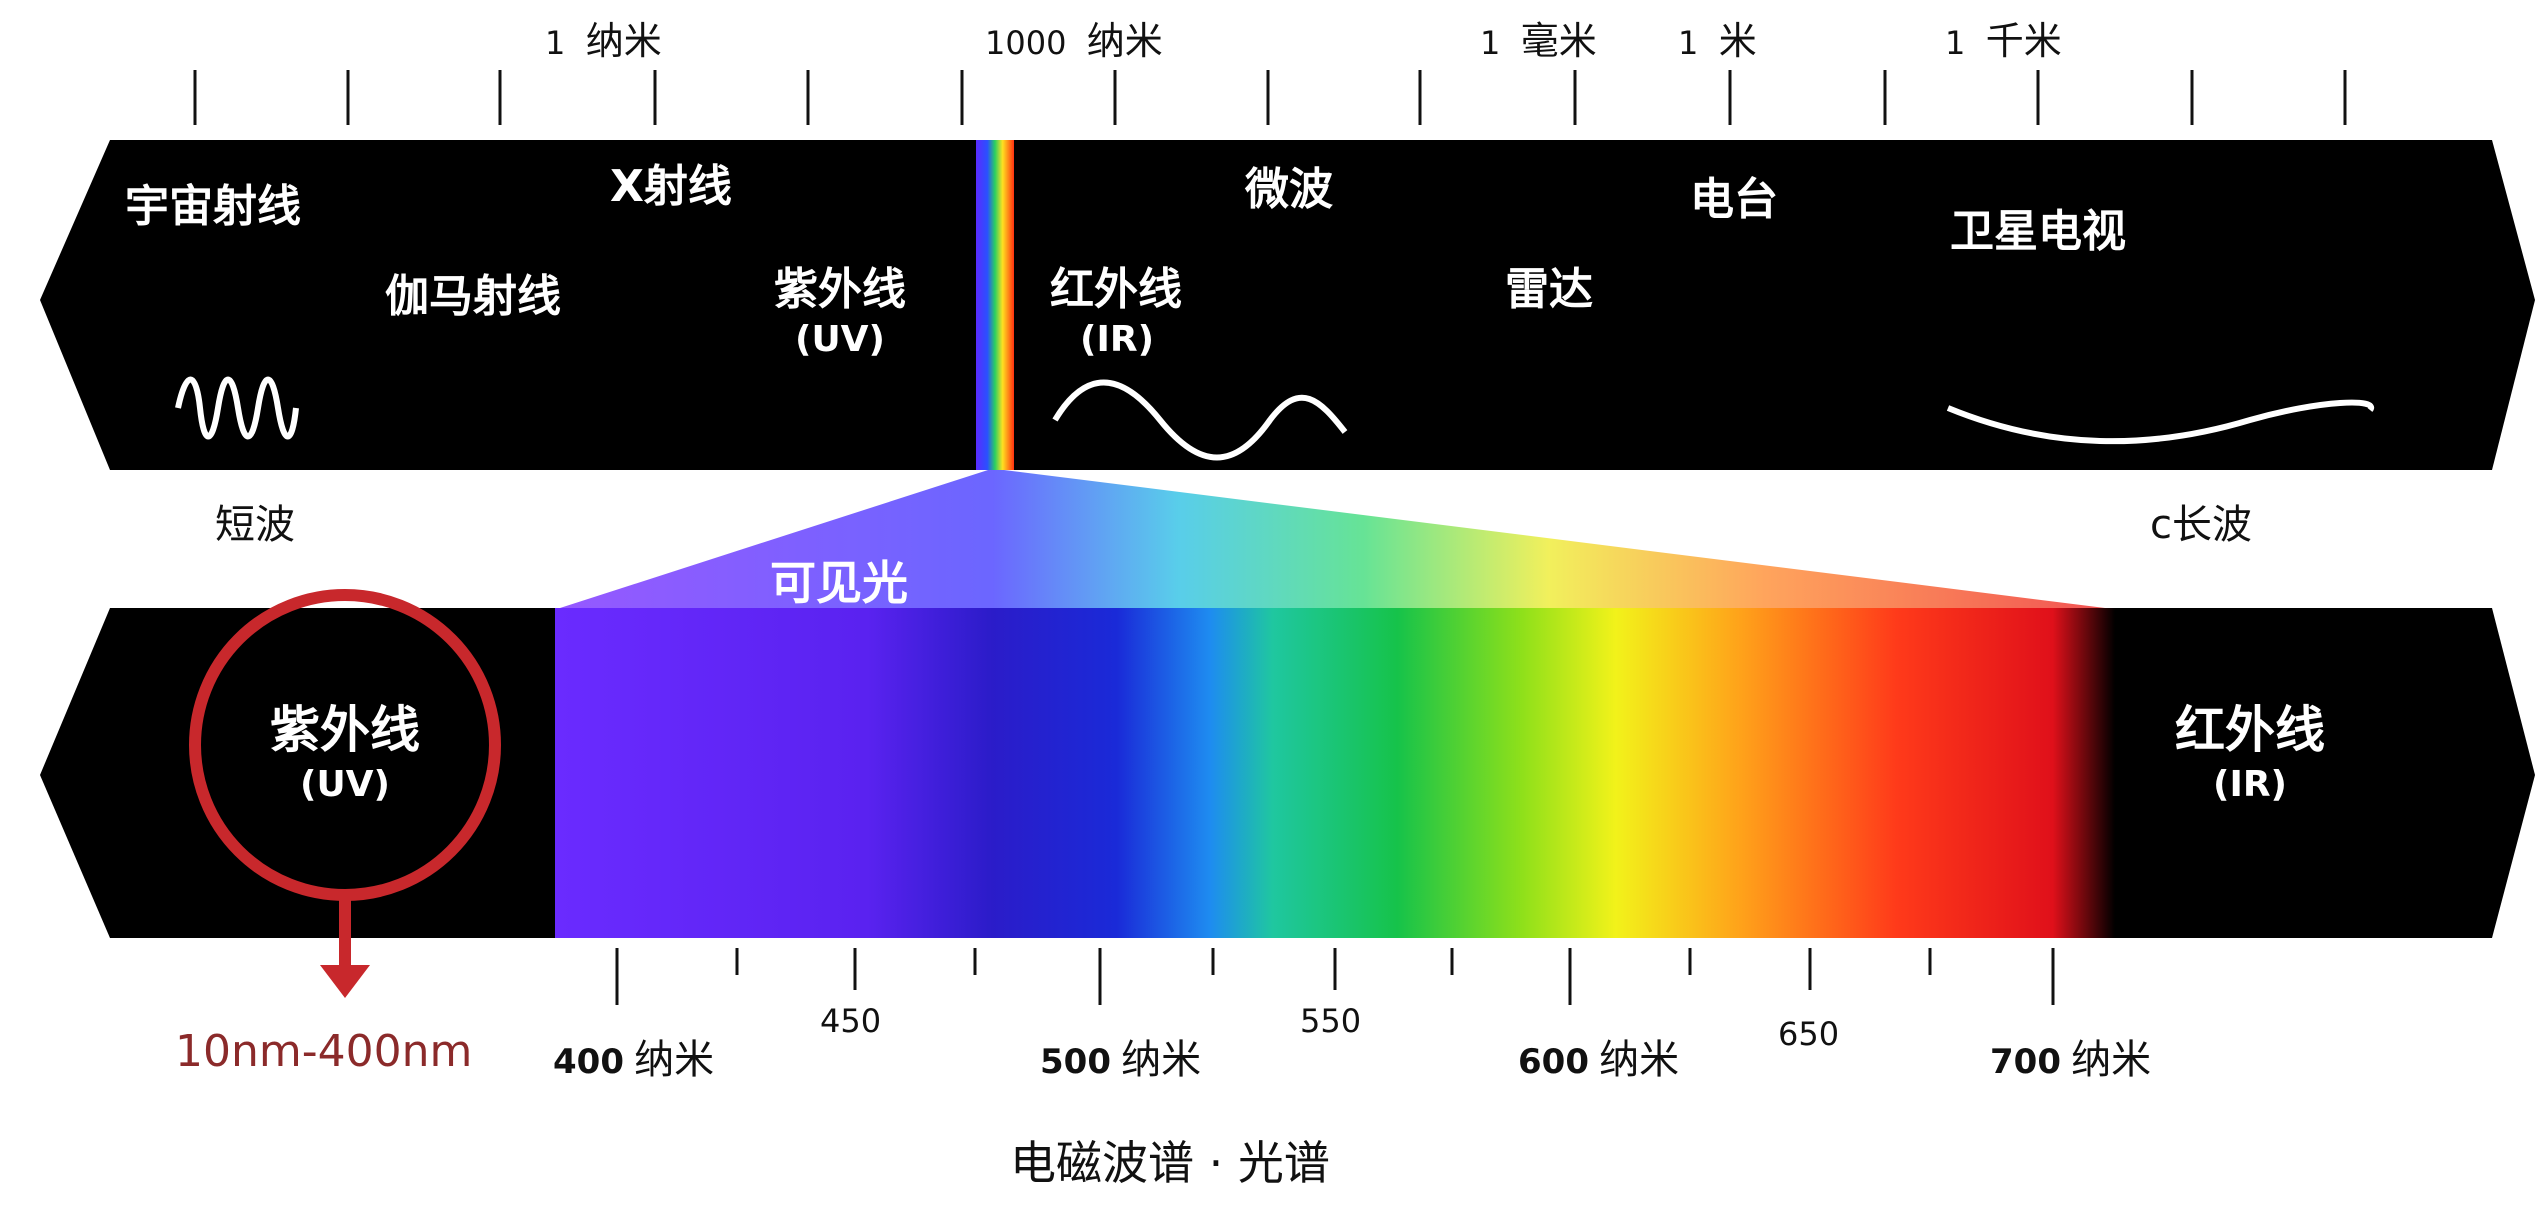 This screenshot has height=1206, width=2545. What do you see at coordinates (634, 1060) in the screenshot?
I see `tick-label-400: 400 纳米` at bounding box center [634, 1060].